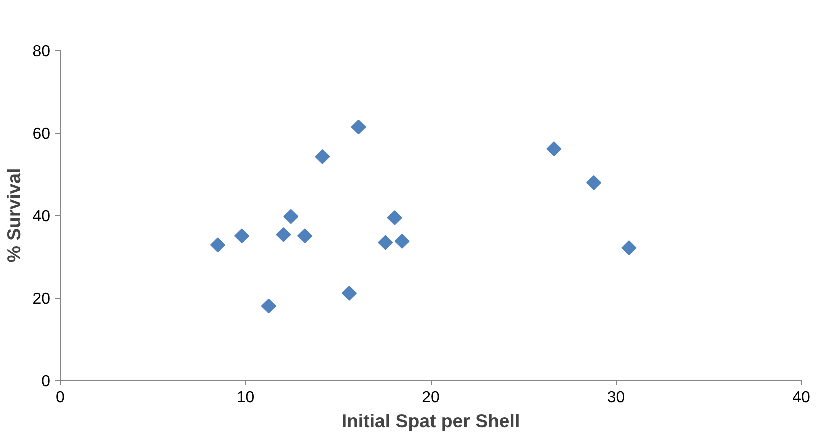 Image resolution: width=830 pixels, height=438 pixels. I want to click on y-tick-label: 40, so click(41, 217).